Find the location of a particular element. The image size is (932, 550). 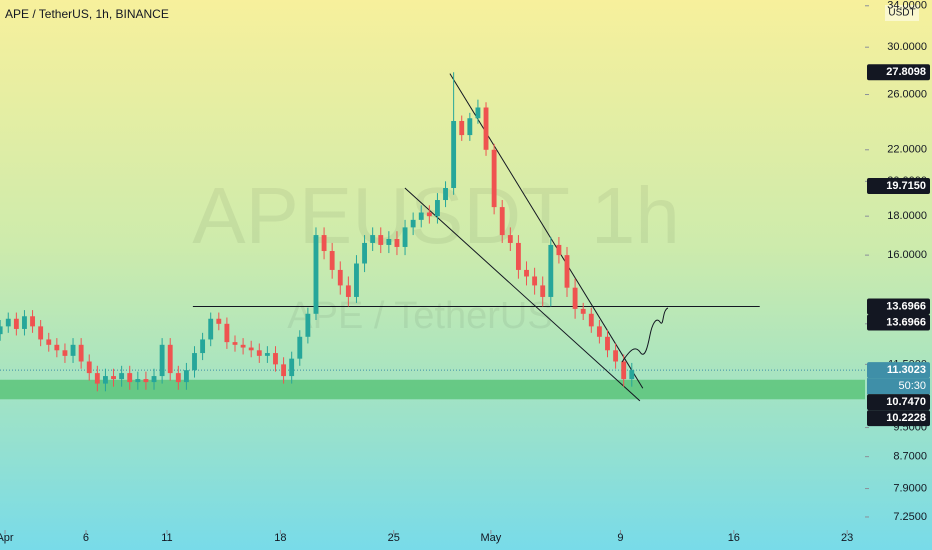

y-tick-label: 8.7000 is located at coordinates (910, 457).